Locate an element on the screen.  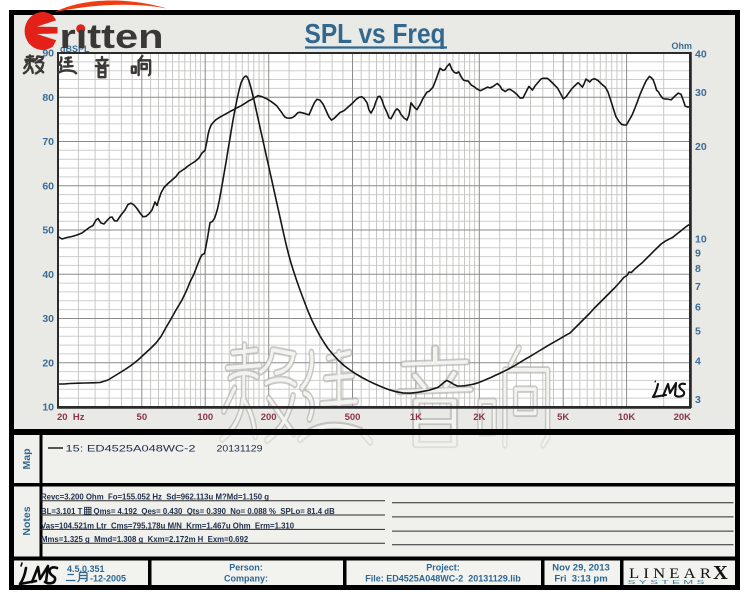
svg-text: 6 is located at coordinates (698, 307).